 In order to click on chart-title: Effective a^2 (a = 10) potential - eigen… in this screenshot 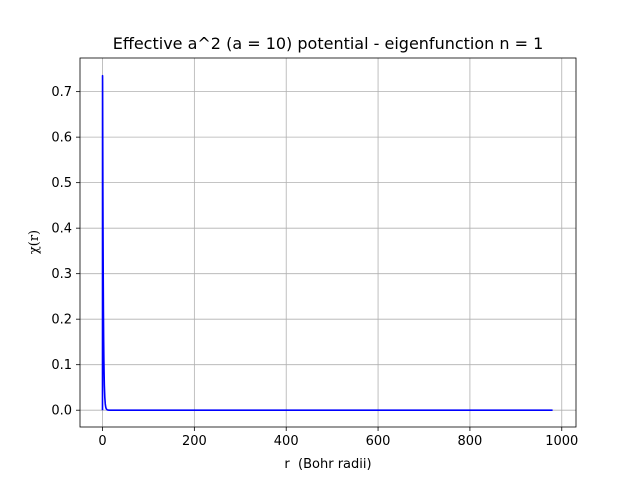, I will do `click(328, 43)`.